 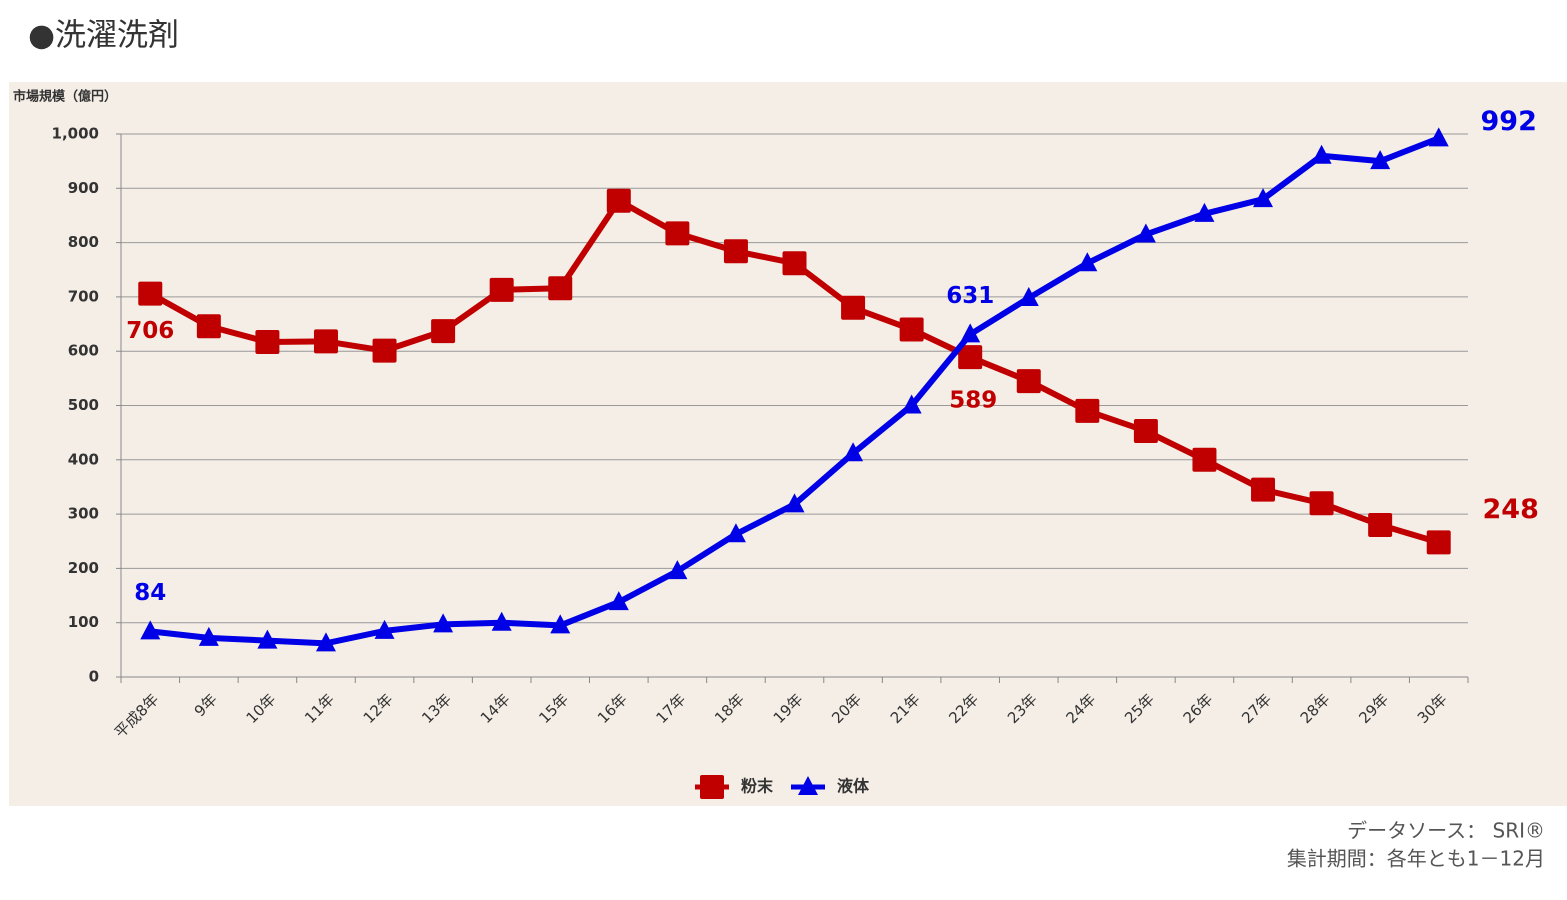 I want to click on data-label: 589, so click(x=973, y=401).